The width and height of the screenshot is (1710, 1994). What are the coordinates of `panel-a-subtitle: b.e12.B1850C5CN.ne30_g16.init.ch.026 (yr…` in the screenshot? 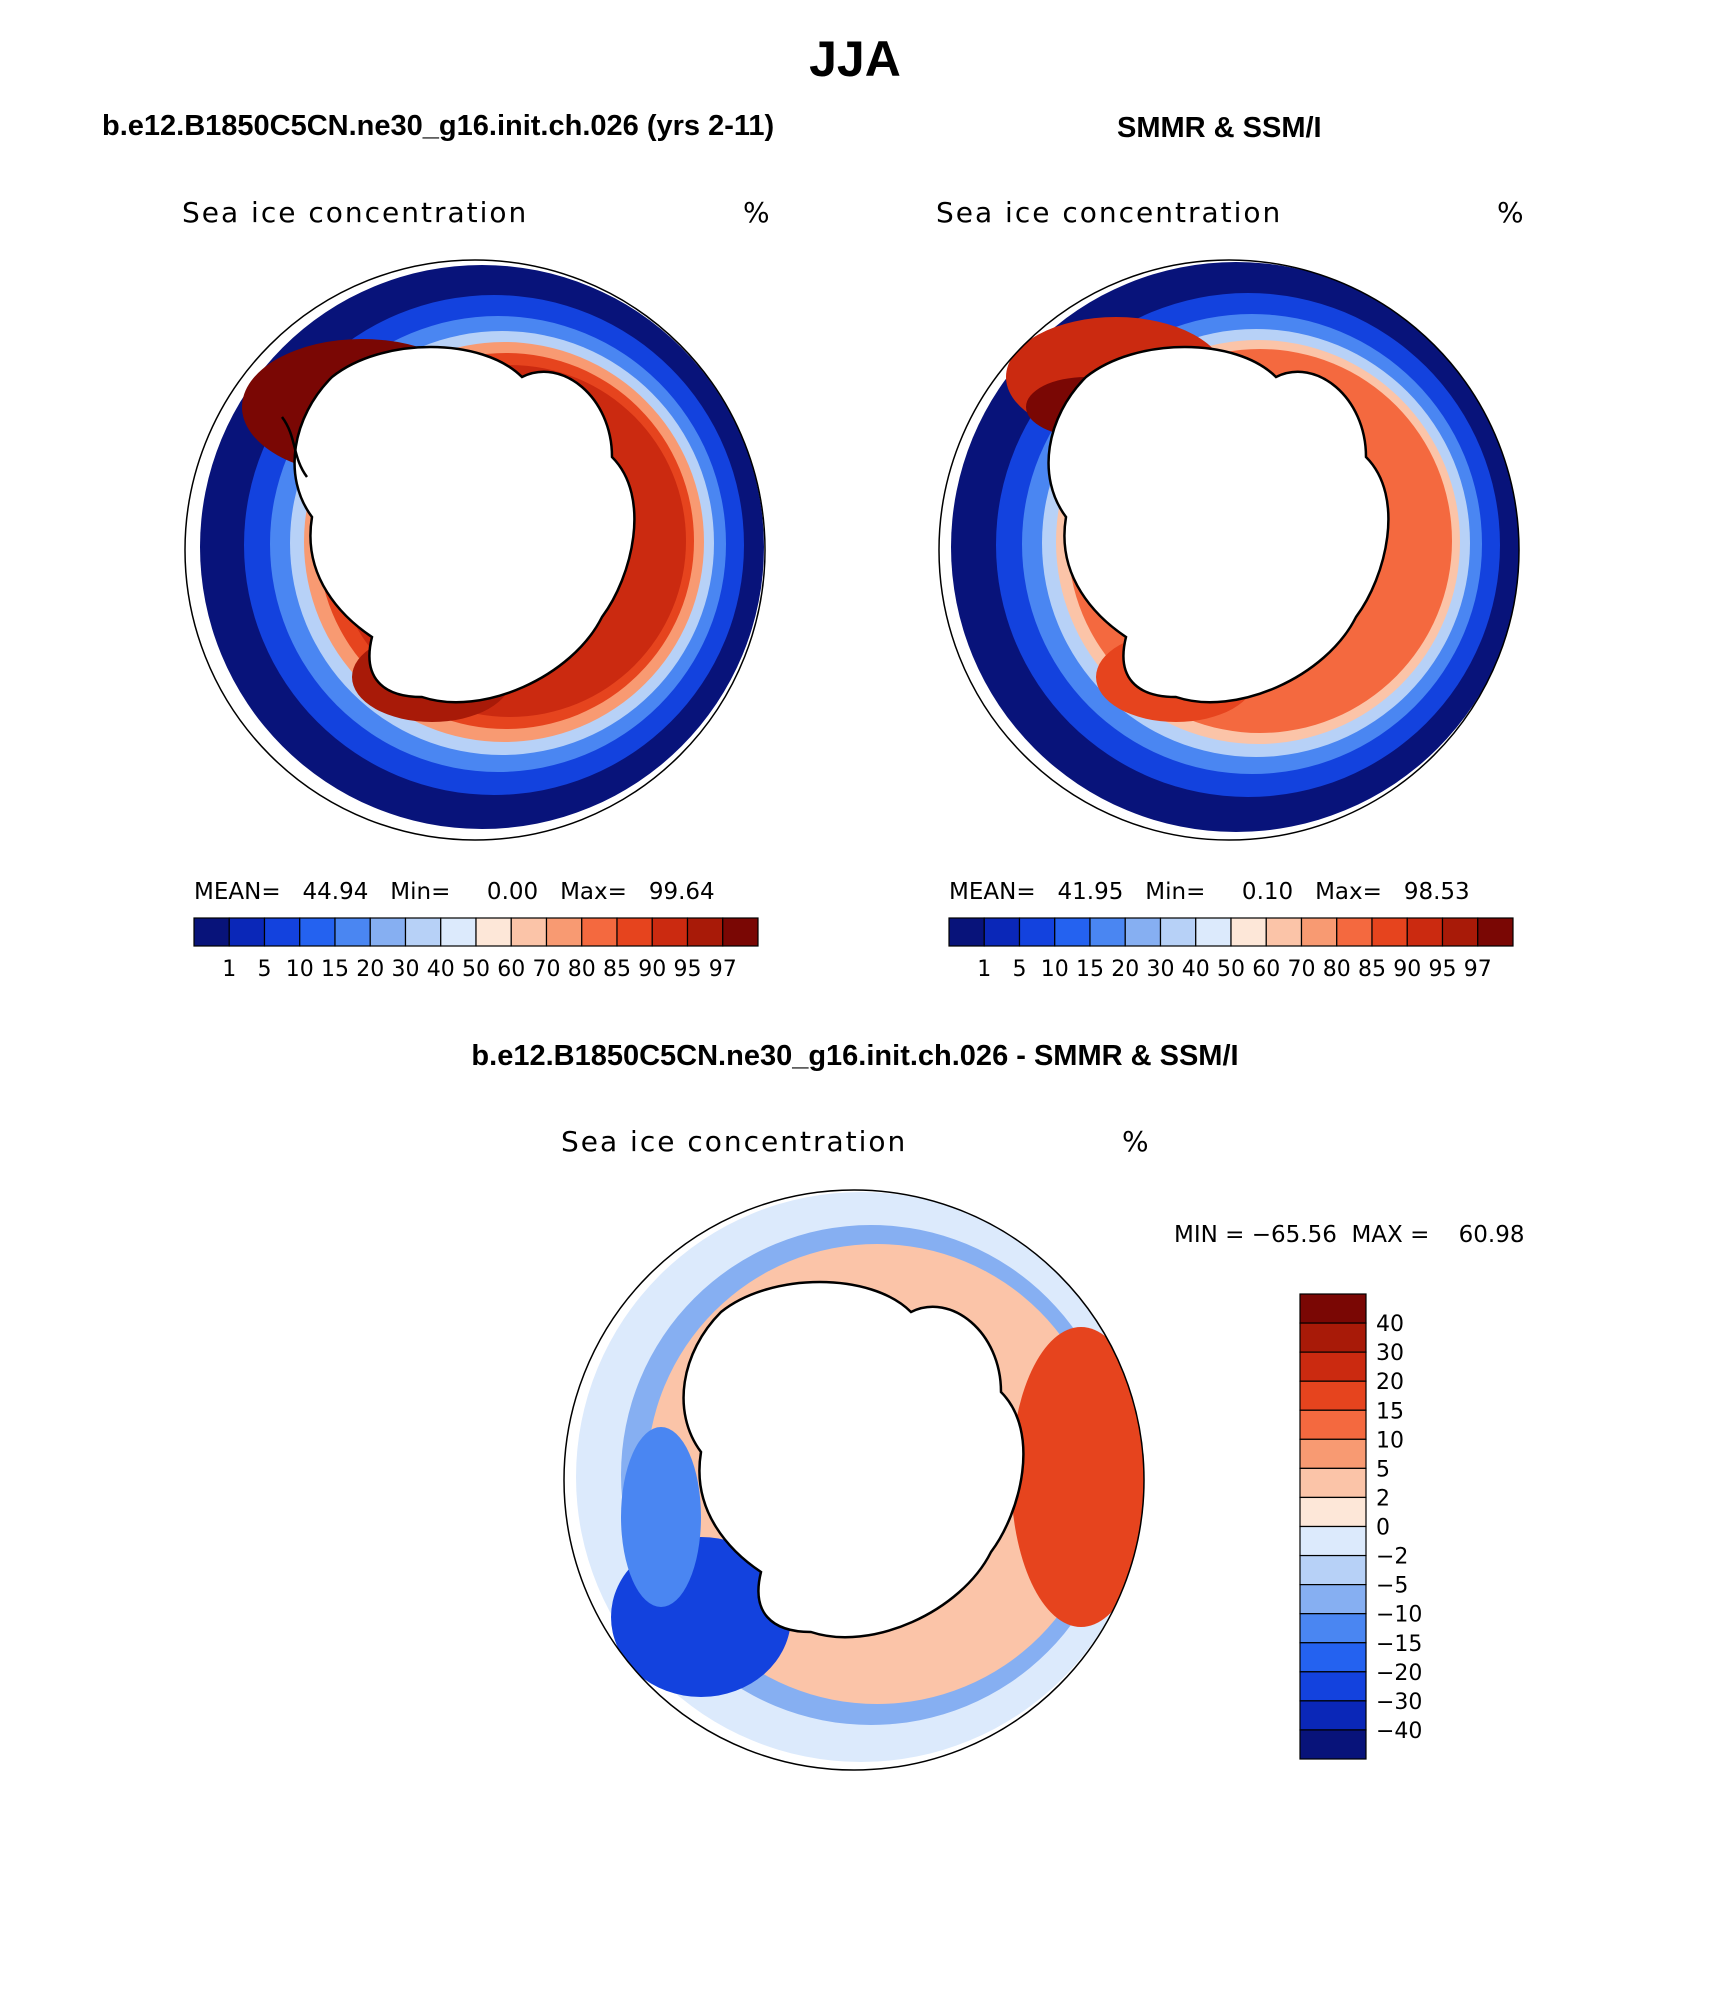 It's located at (438, 126).